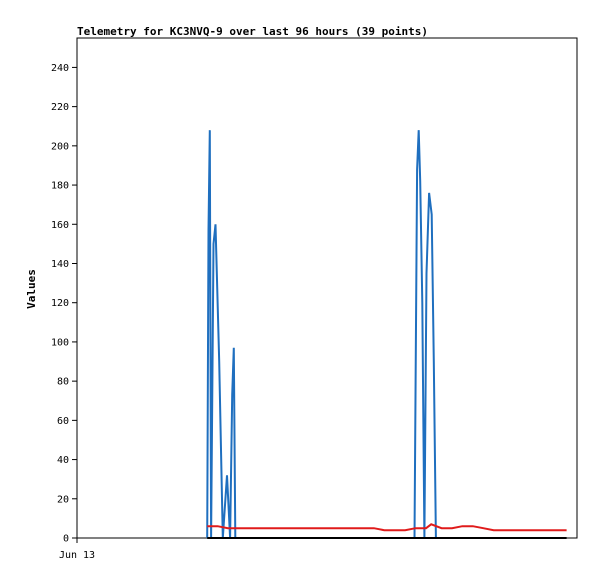 Image resolution: width=597 pixels, height=579 pixels. Describe the element at coordinates (60, 68) in the screenshot. I see `y-tick-label: 240` at that location.